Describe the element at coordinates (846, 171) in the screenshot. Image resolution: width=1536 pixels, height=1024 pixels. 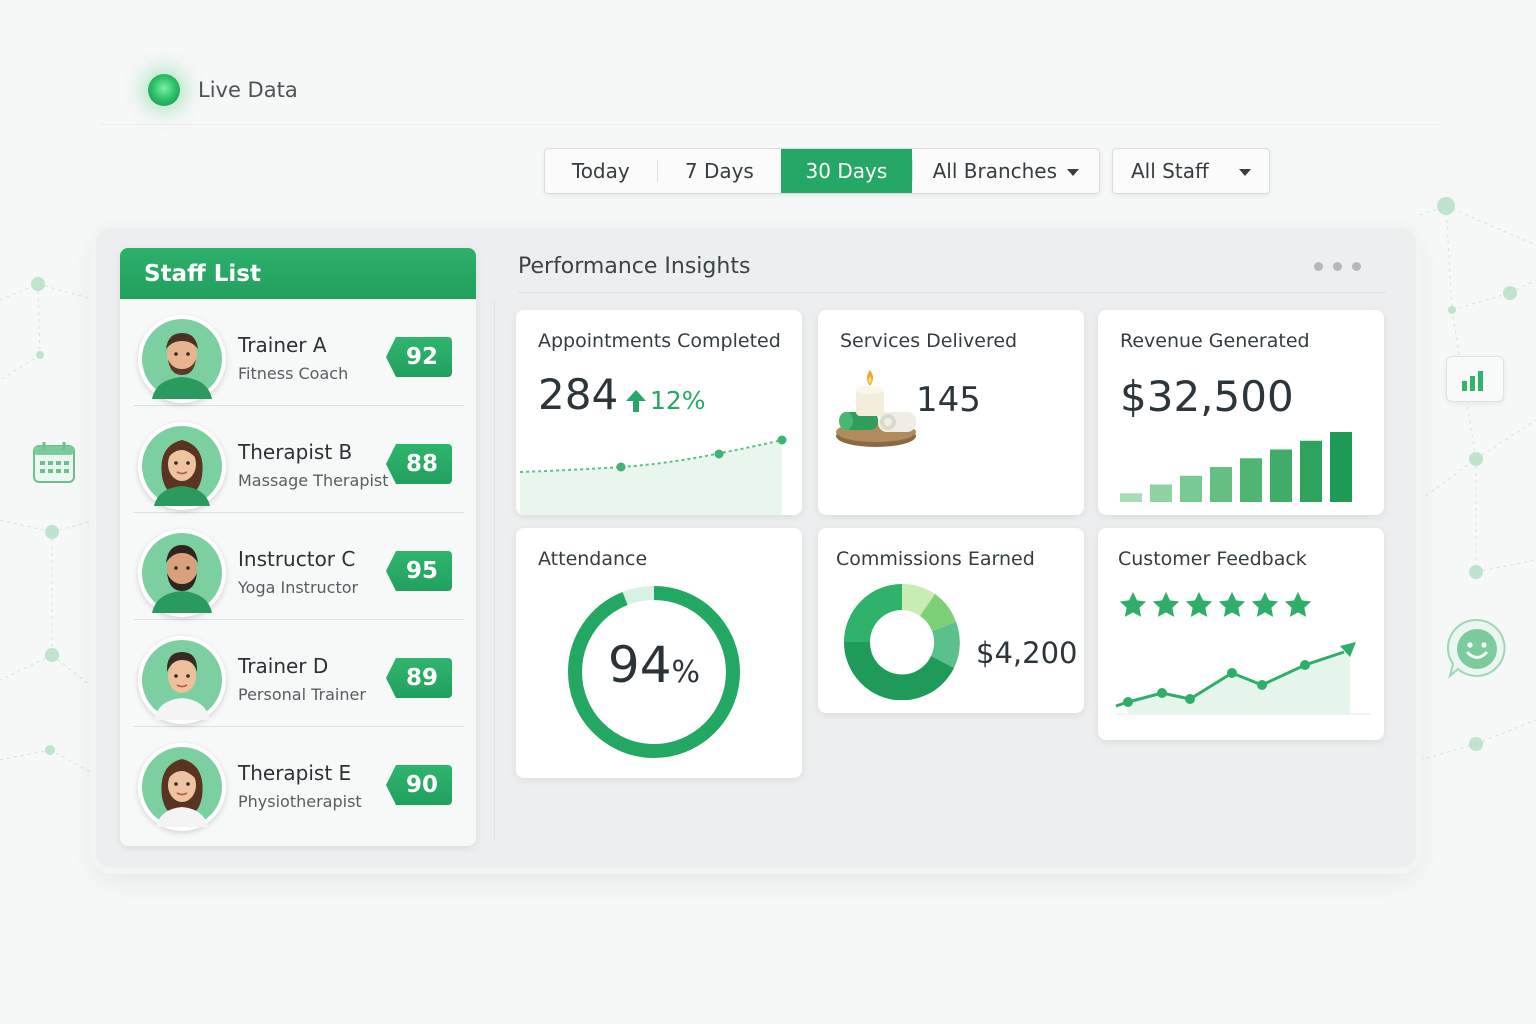
I see `range-30-days-button: 30 Days` at that location.